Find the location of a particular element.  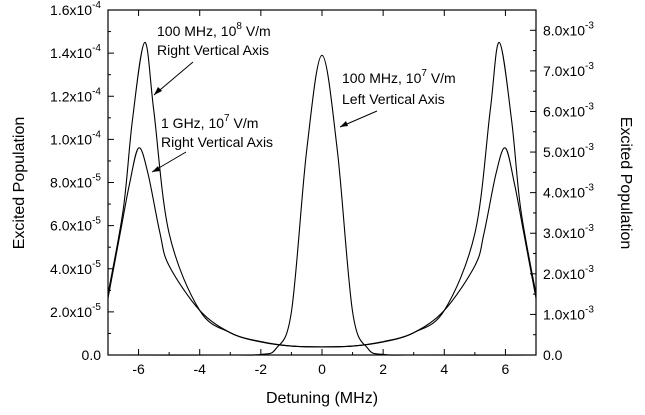

y-tick-label: 7.0x10⁻³ is located at coordinates (568, 70).